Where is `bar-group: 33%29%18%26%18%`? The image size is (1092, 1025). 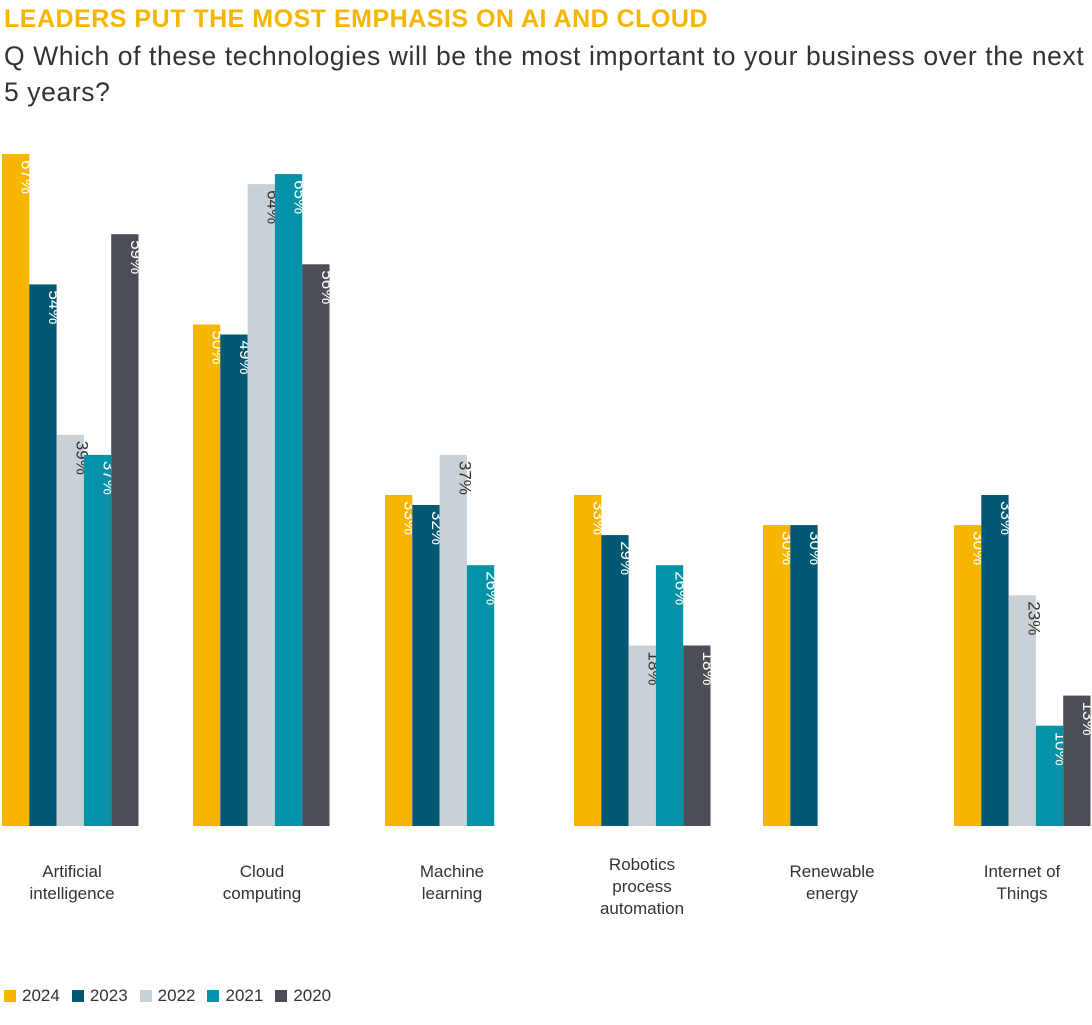
bar-group: 33%29%18%26%18% is located at coordinates (646, 660).